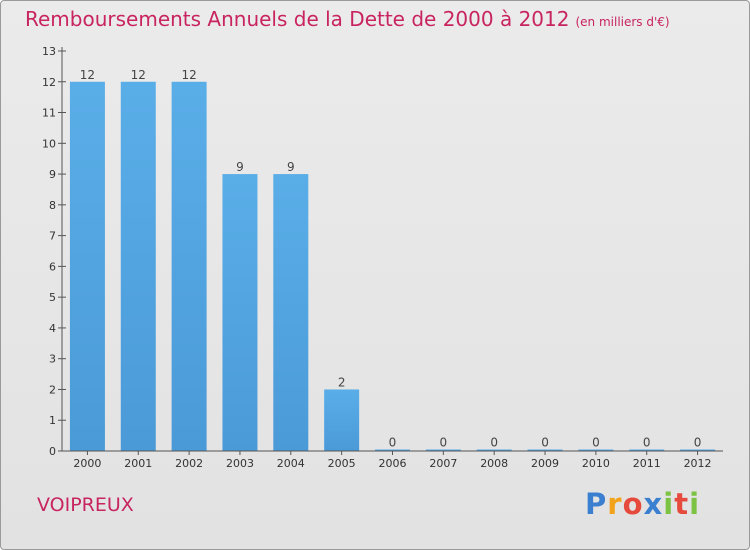 This screenshot has width=750, height=550. What do you see at coordinates (647, 450) in the screenshot?
I see `bar-2011` at bounding box center [647, 450].